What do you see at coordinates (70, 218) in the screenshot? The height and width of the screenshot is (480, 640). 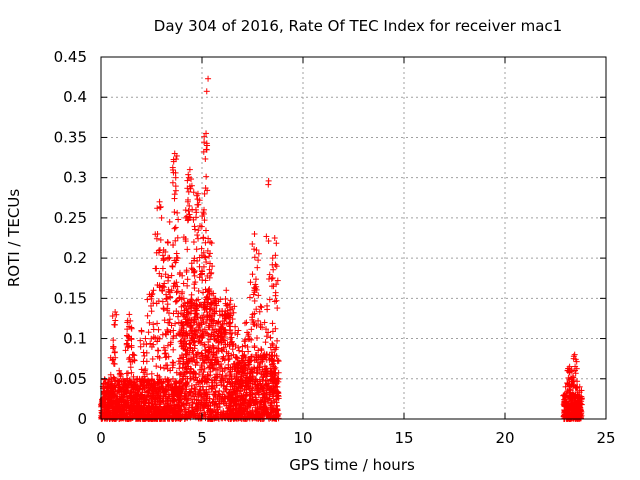 I see `y-tick-label: 0.25` at bounding box center [70, 218].